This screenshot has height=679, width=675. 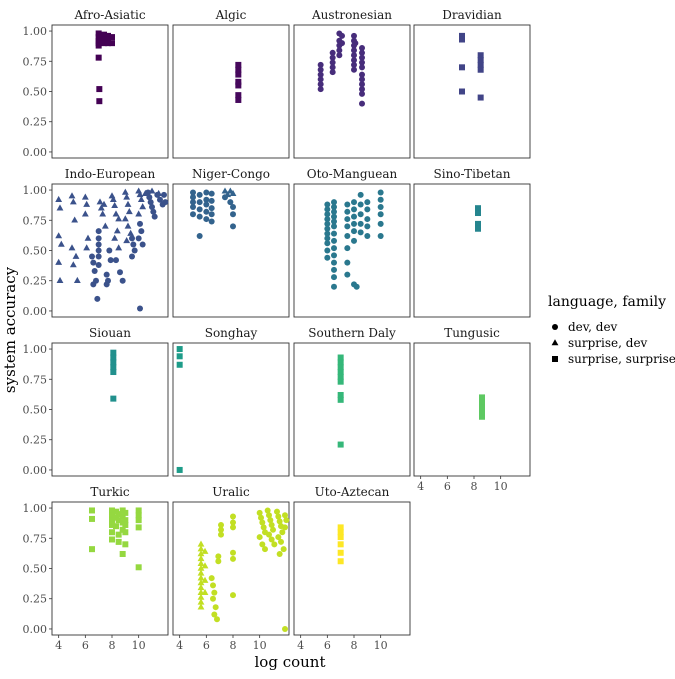 What do you see at coordinates (290, 662) in the screenshot?
I see `x-axis-title: log count` at bounding box center [290, 662].